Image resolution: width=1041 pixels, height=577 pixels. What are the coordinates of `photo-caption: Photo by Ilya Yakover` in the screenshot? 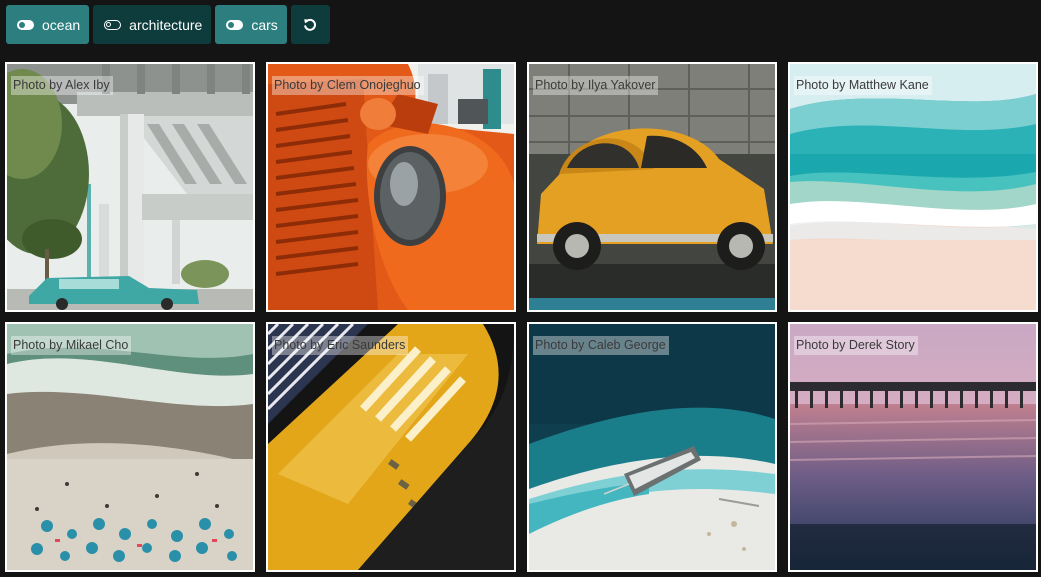 It's located at (596, 85).